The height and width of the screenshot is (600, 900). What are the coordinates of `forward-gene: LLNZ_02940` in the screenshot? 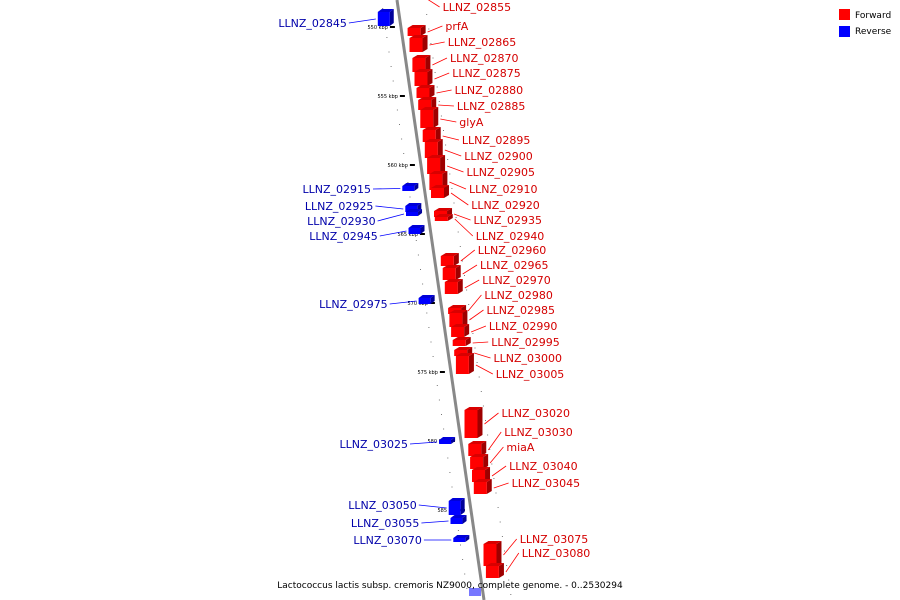 It's located at (489, 228).